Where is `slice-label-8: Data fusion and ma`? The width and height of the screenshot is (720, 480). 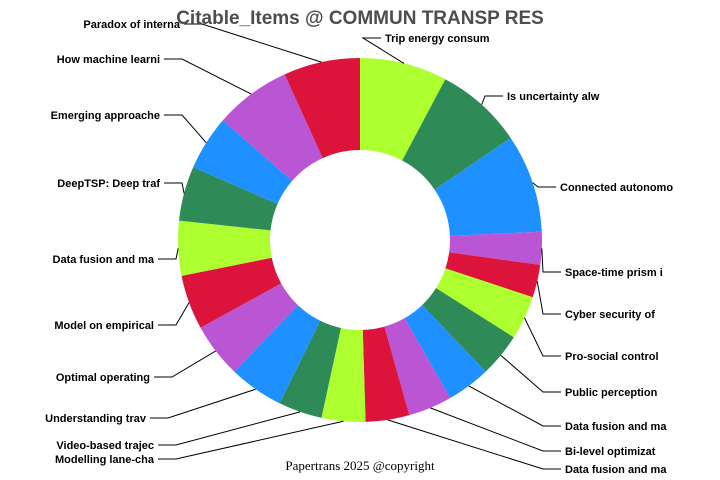 slice-label-8: Data fusion and ma is located at coordinates (616, 427).